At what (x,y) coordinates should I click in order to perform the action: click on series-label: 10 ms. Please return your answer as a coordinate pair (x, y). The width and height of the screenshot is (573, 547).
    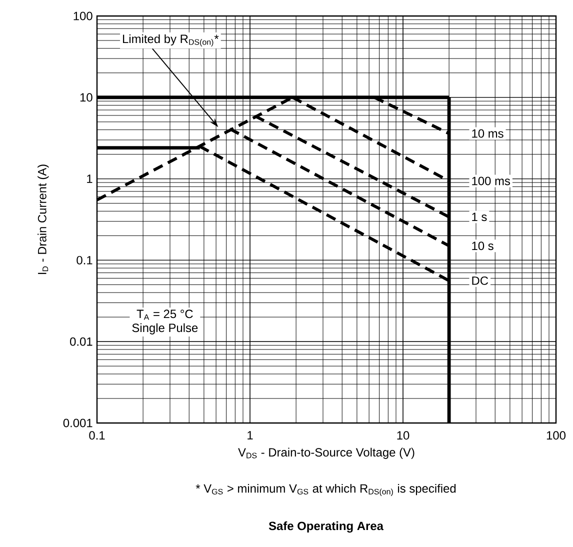
    Looking at the image, I should click on (488, 133).